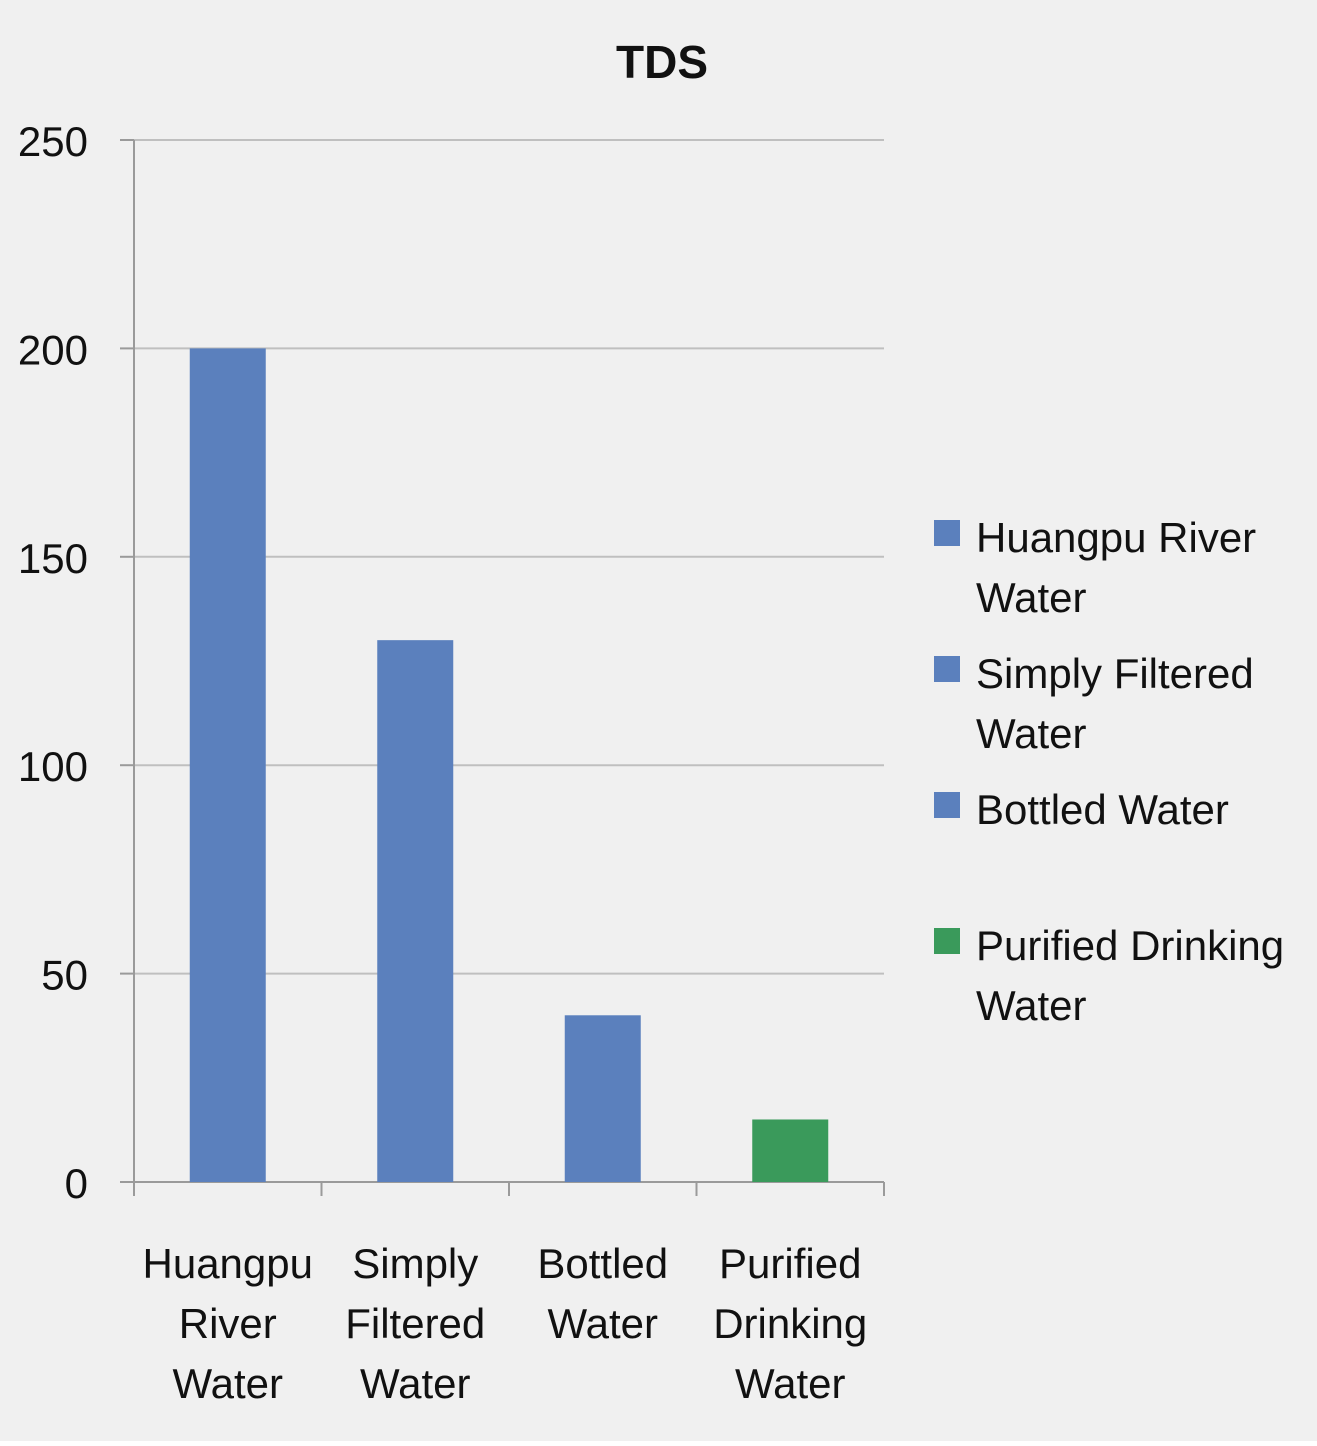 This screenshot has height=1446, width=1317. Describe the element at coordinates (415, 1323) in the screenshot. I see `x-tick-label: Filtered` at that location.